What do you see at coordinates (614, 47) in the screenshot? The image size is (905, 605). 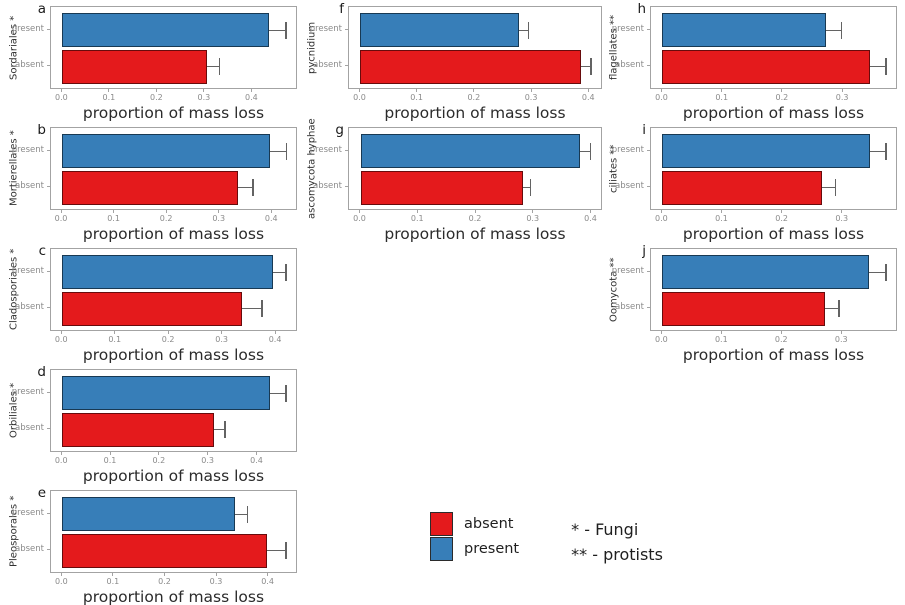 I see `y-axis-title: flagellates **` at bounding box center [614, 47].